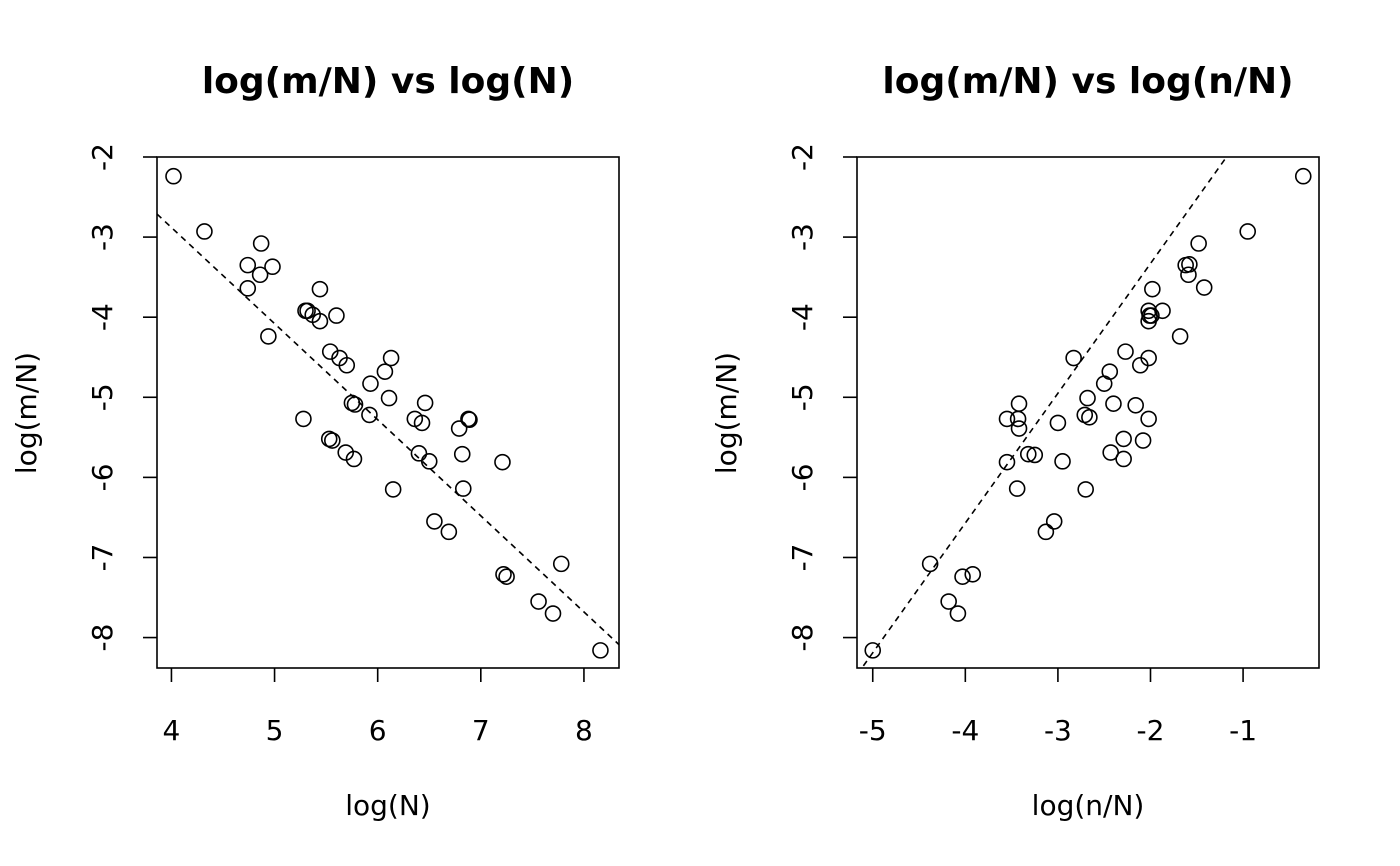 Image resolution: width=1400 pixels, height=866 pixels. What do you see at coordinates (726, 413) in the screenshot?
I see `y-axis-label: log(m/N)` at bounding box center [726, 413].